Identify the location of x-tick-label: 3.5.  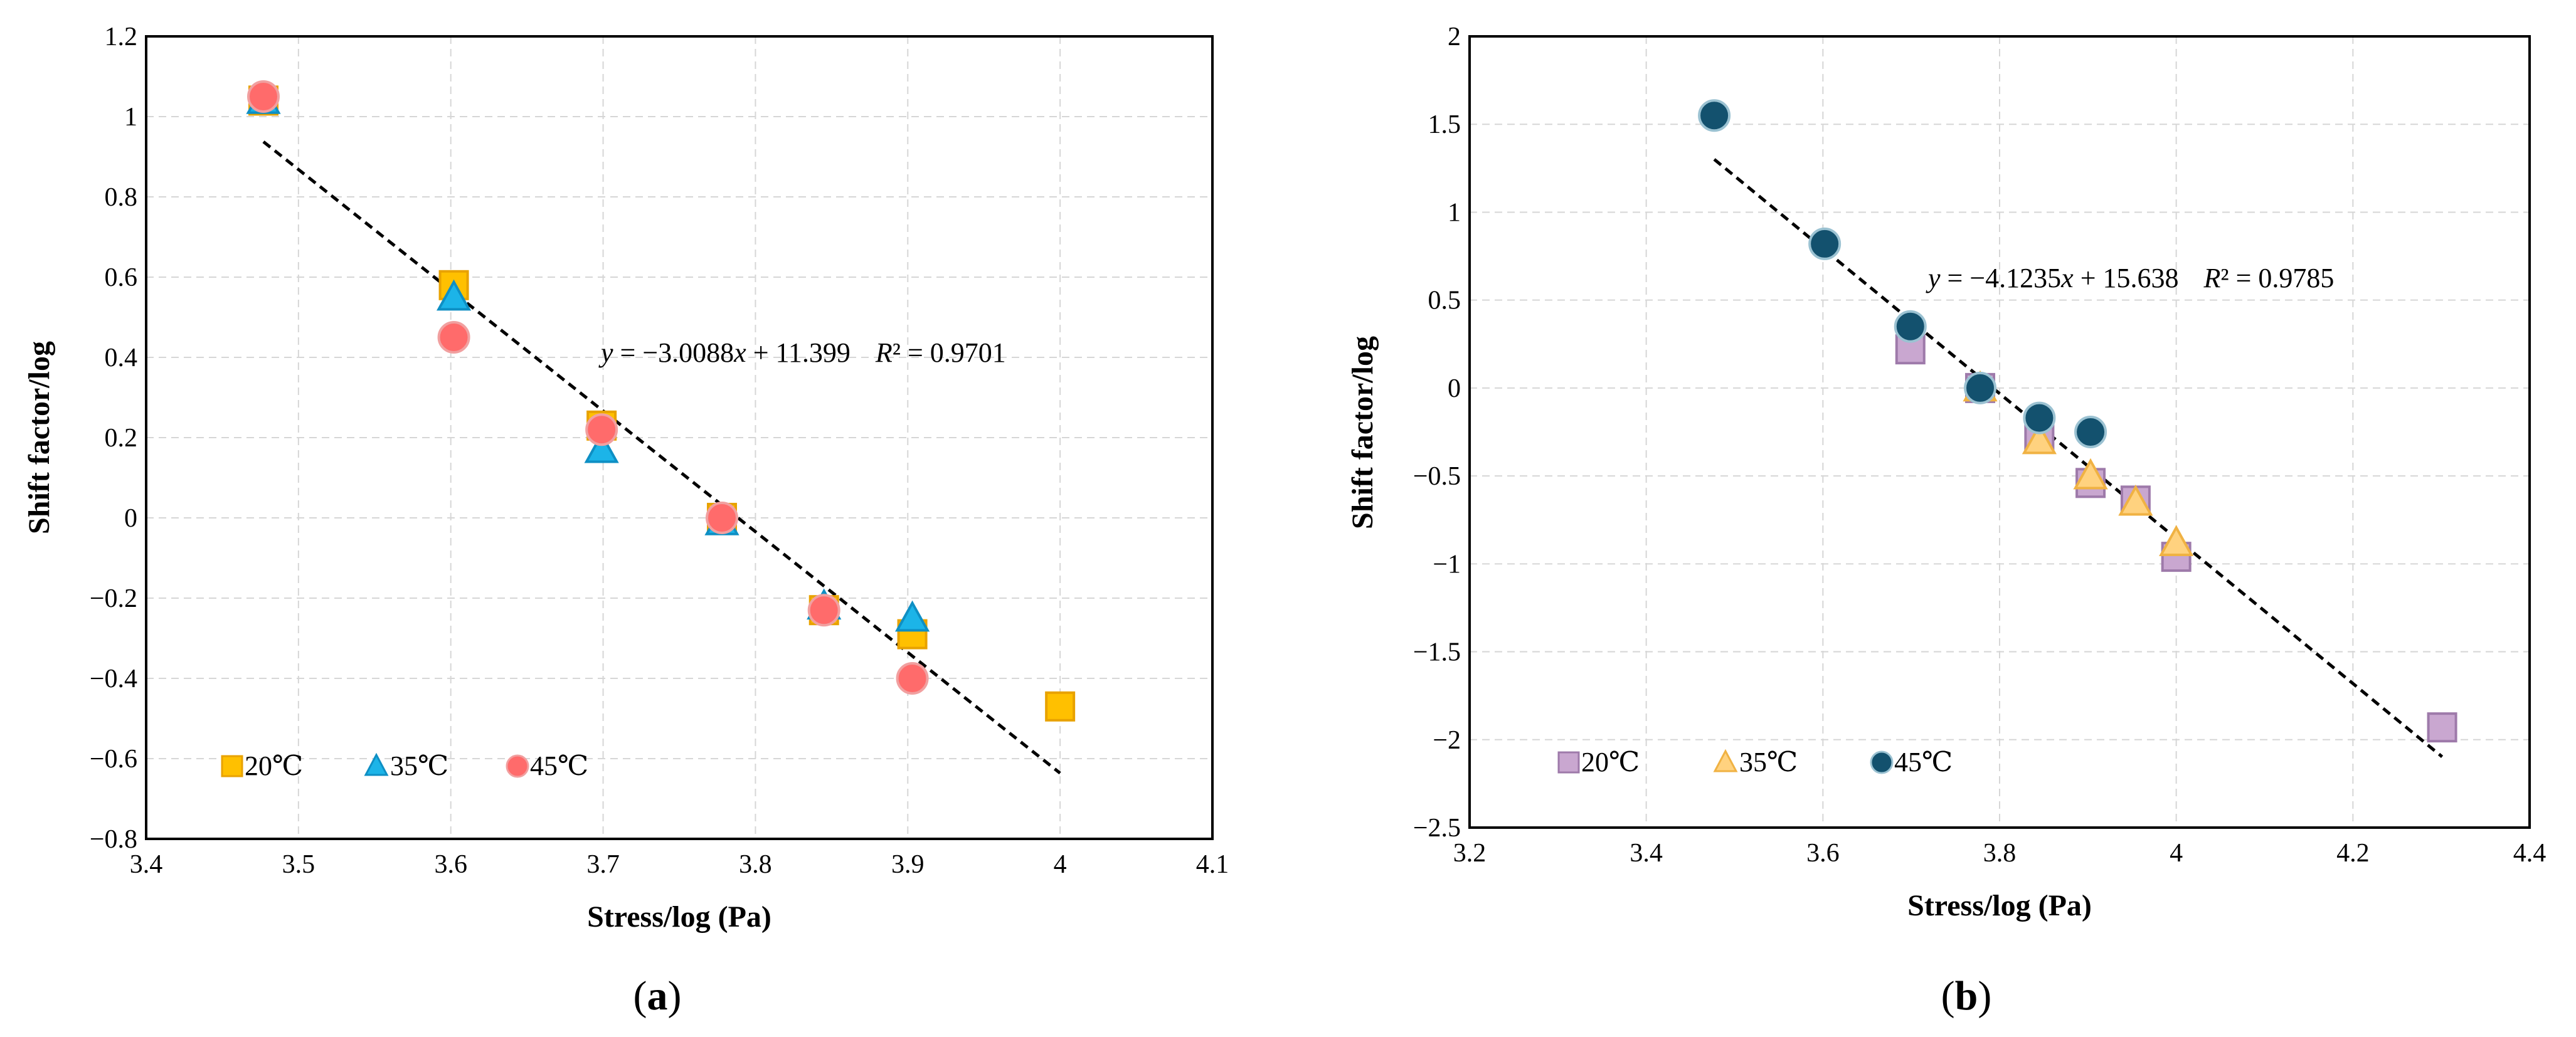
(298, 864).